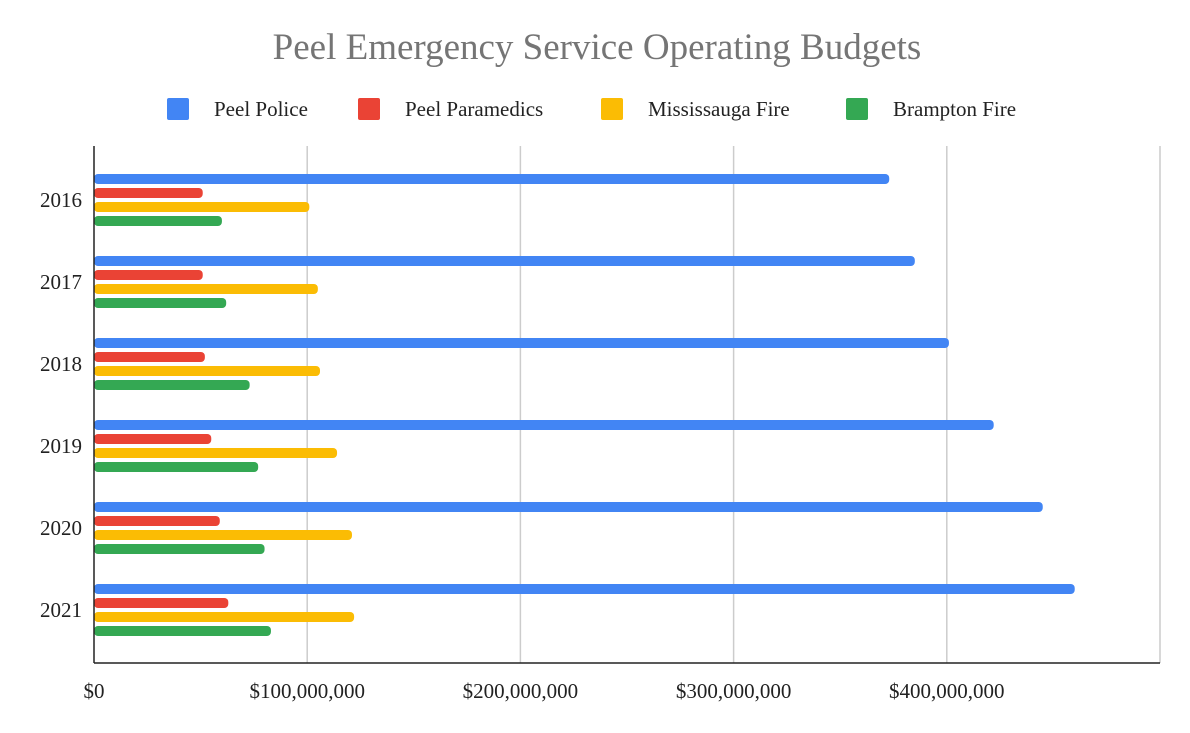  What do you see at coordinates (521, 691) in the screenshot?
I see `x-tick-label: $200,000,000` at bounding box center [521, 691].